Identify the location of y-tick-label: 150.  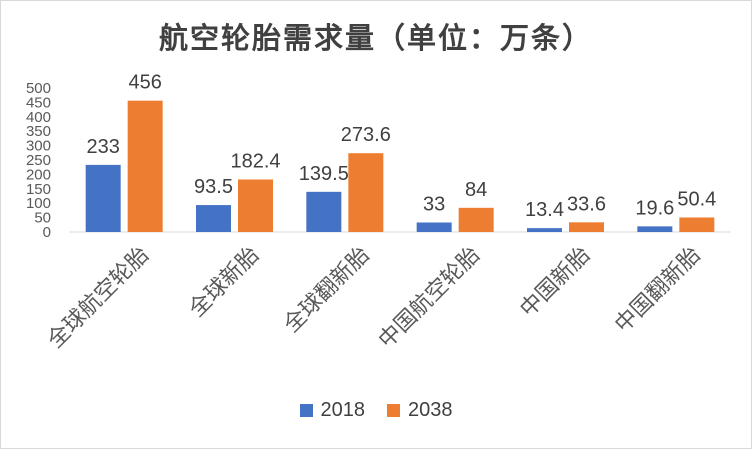
(38, 189).